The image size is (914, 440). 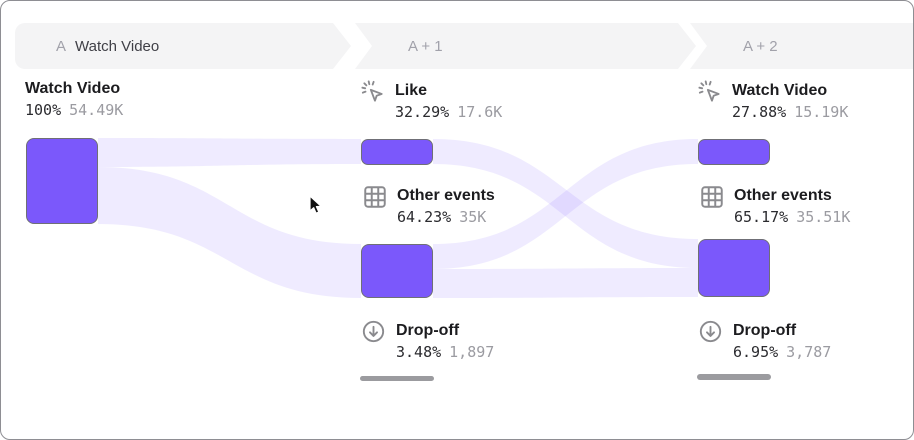 I want to click on conversion-pct: 27.88%, so click(x=759, y=112).